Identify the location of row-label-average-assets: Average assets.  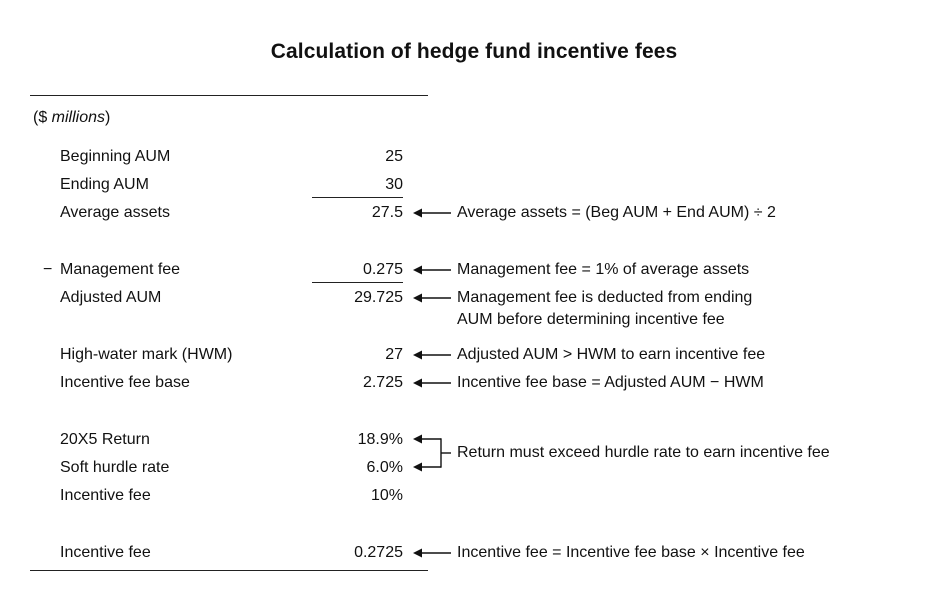
(115, 212).